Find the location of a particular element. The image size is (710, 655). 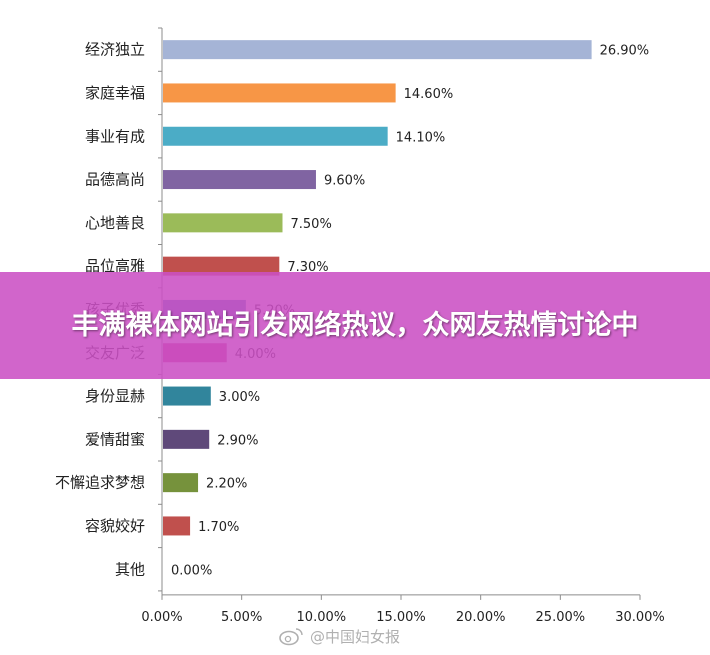

value-label-2: 14.10% is located at coordinates (421, 137).